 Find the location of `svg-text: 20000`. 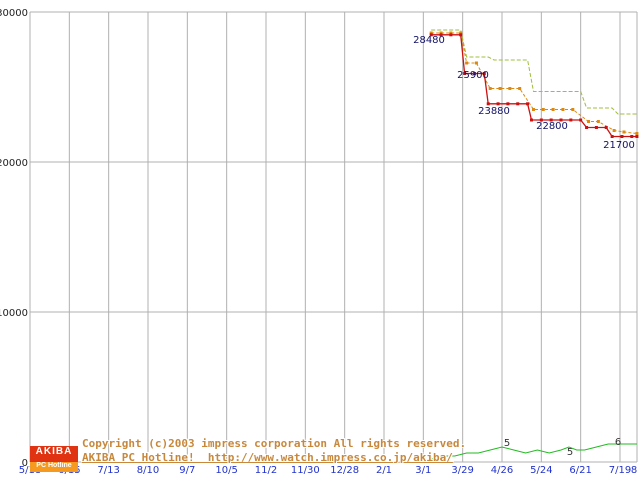

svg-text: 20000 is located at coordinates (14, 163).